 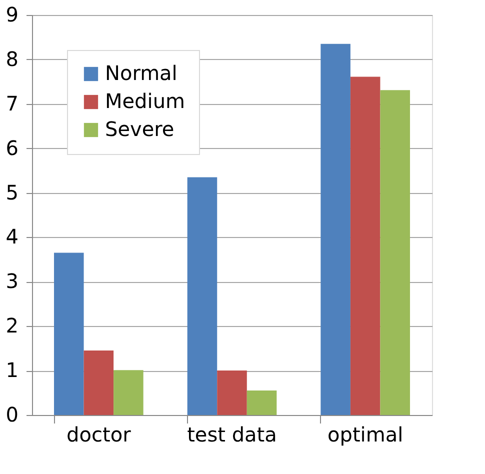 What do you see at coordinates (139, 129) in the screenshot?
I see `legend-label: Severe` at bounding box center [139, 129].